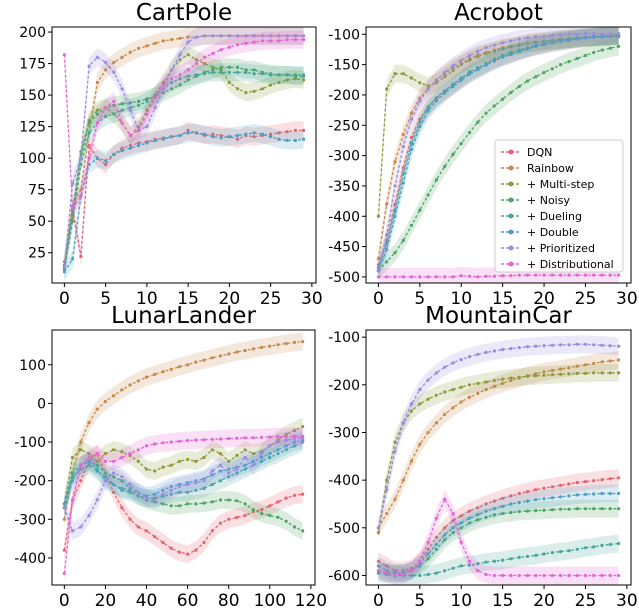 The height and width of the screenshot is (614, 639). I want to click on x-tick-label: 0, so click(64, 601).